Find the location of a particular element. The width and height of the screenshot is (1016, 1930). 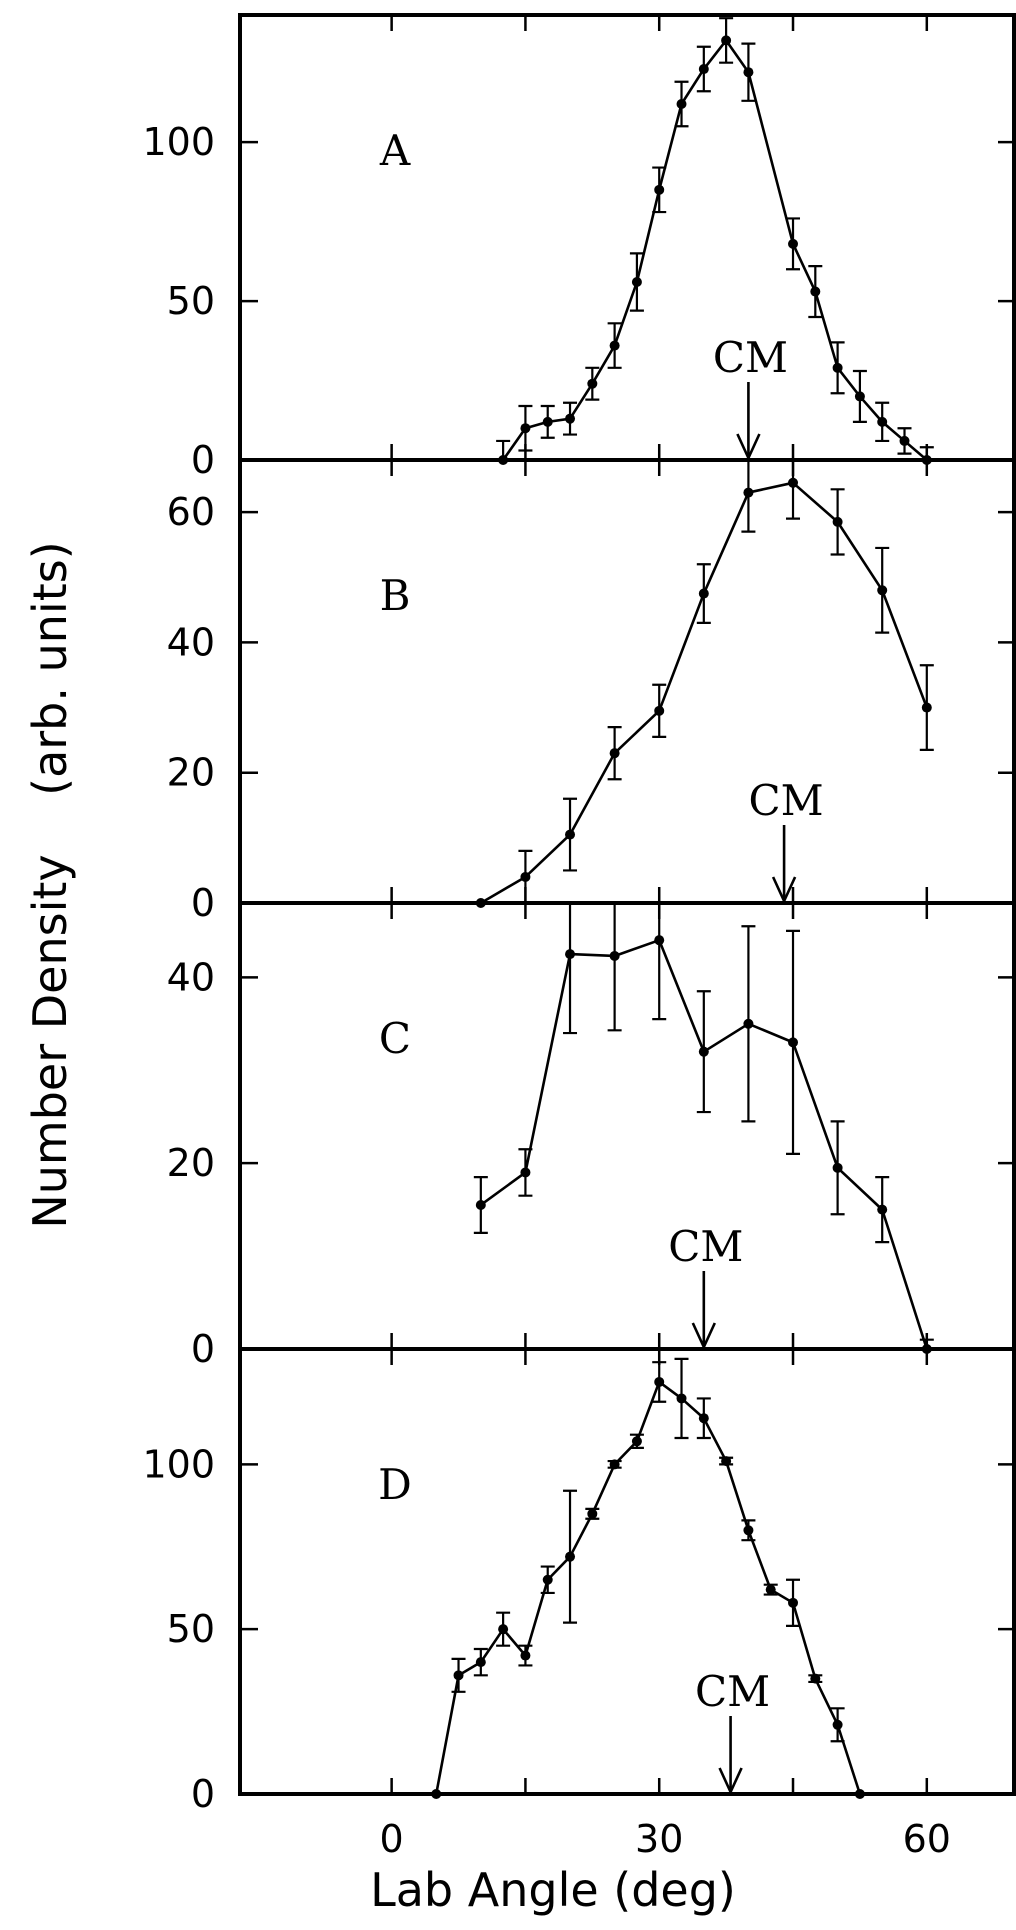

panel-b-ytick-label: 40 is located at coordinates (191, 642).